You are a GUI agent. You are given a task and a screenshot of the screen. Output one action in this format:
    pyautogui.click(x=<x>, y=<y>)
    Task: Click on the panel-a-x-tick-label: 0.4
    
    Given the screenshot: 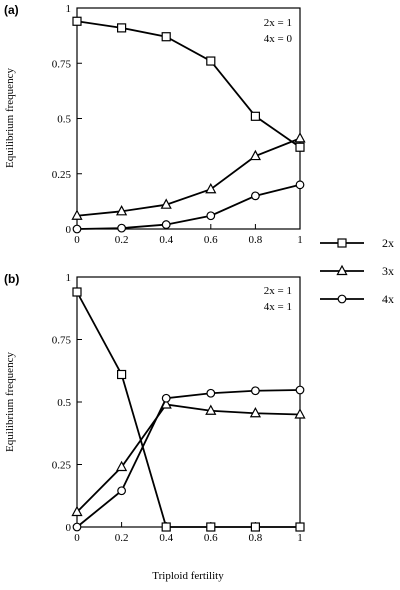 What is the action you would take?
    pyautogui.click(x=166, y=240)
    